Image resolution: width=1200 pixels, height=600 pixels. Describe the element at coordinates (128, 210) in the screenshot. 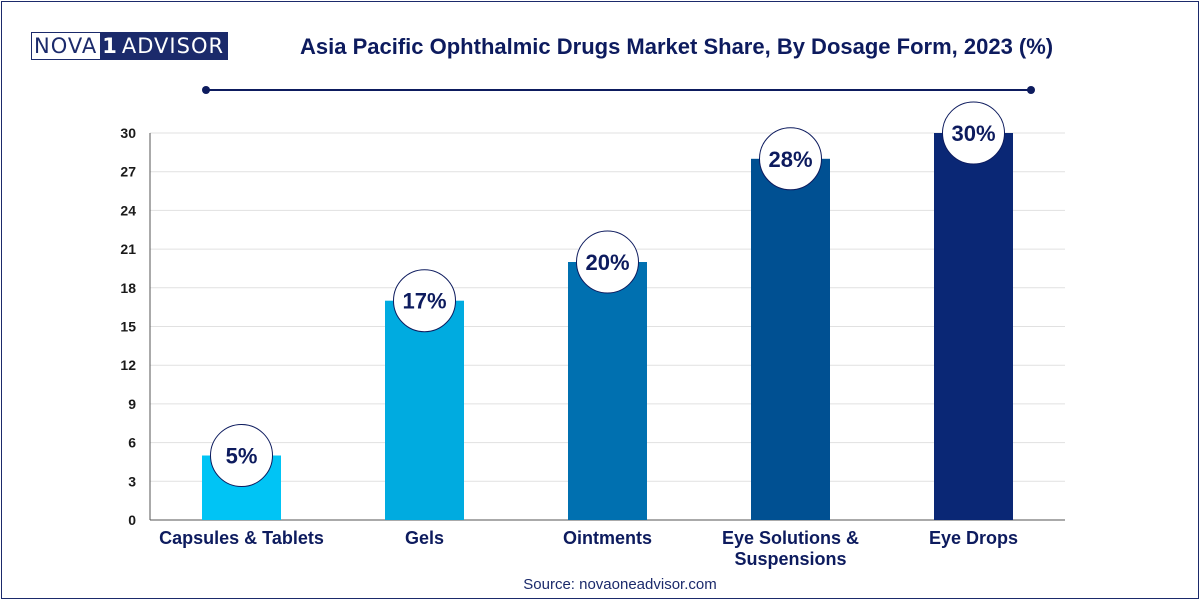

I see `y-tick-label: 24` at that location.